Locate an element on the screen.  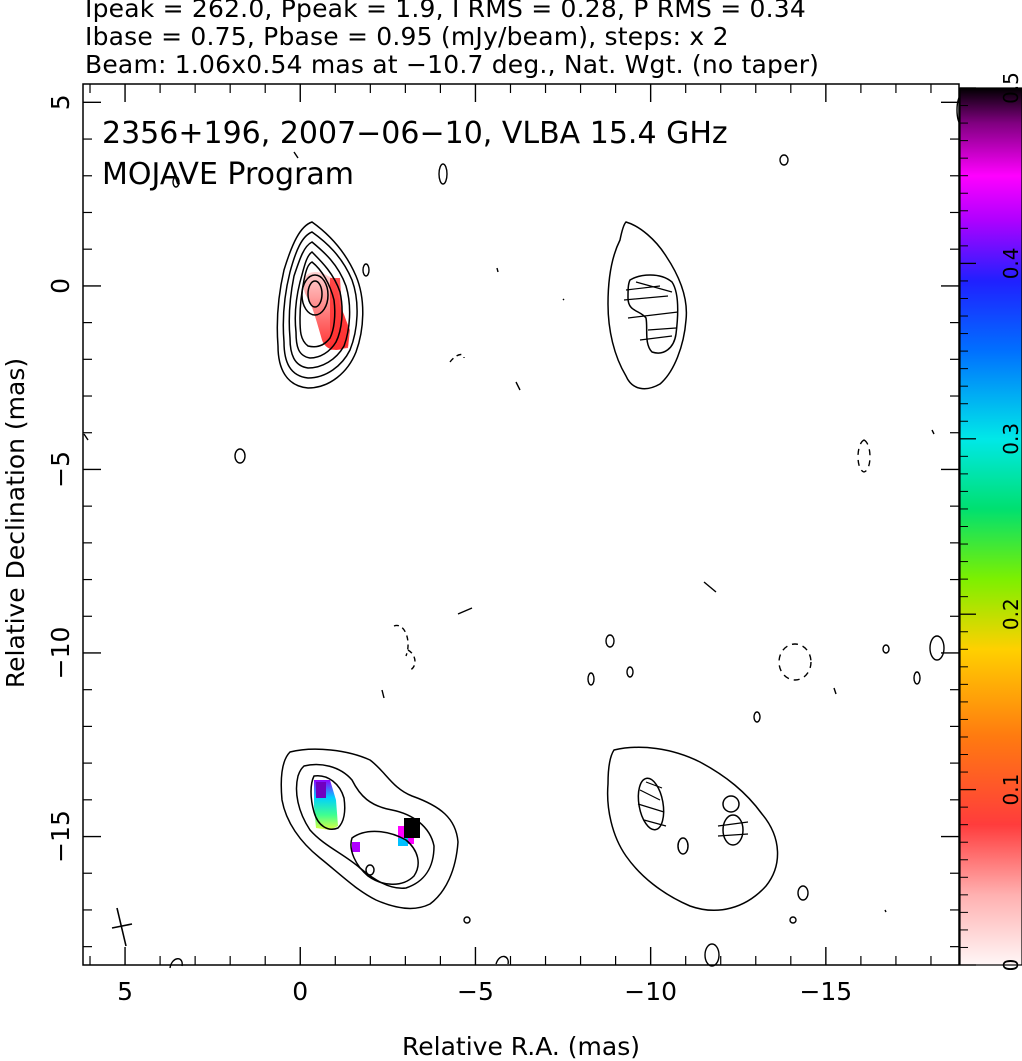
colorbar-tick-label: 0.1 is located at coordinates (1010, 790).